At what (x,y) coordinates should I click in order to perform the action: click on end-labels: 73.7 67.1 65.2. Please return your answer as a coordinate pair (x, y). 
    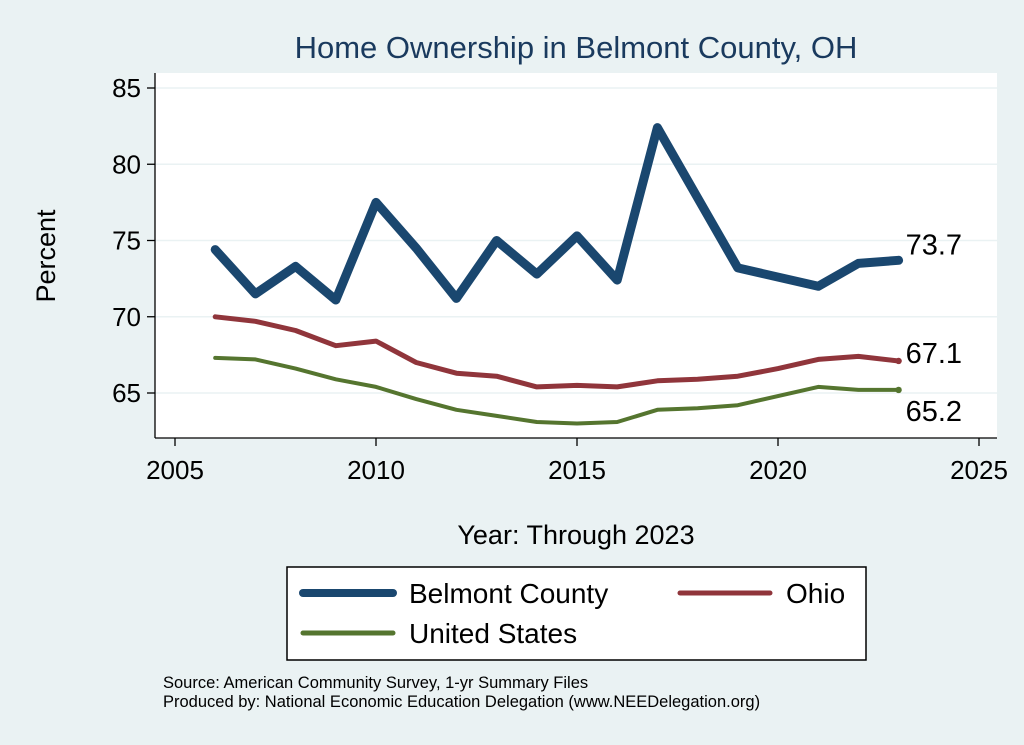
    Looking at the image, I should click on (934, 328).